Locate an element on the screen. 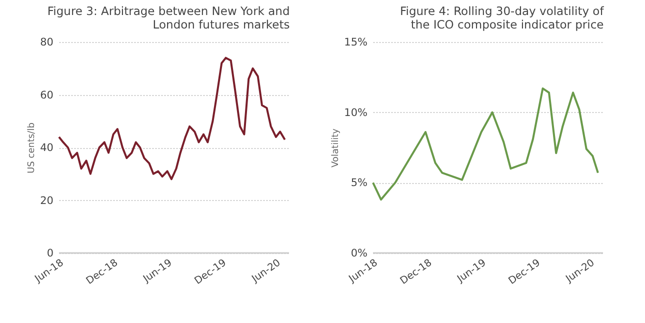  y-axis-title: US cents/lb is located at coordinates (32, 148).